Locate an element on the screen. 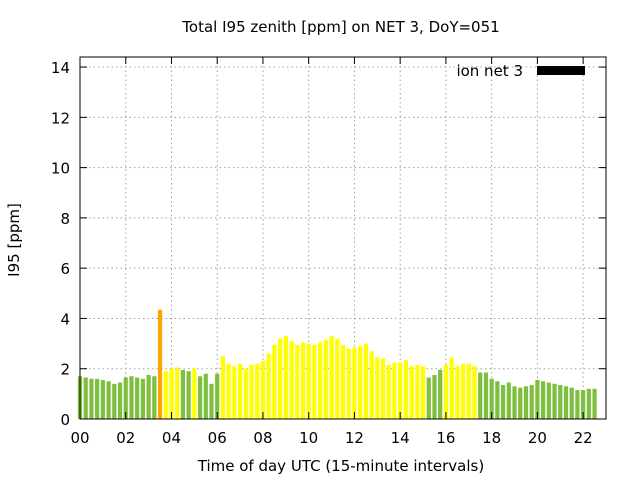 The height and width of the screenshot is (480, 640). y-axis-label: I95 [ppm] is located at coordinates (14, 240).